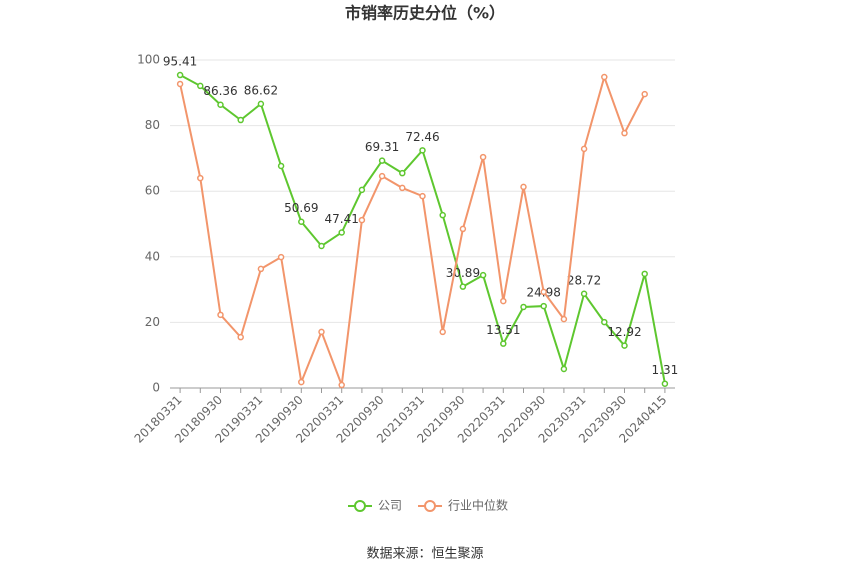 The height and width of the screenshot is (575, 850). What do you see at coordinates (390, 506) in the screenshot?
I see `legend-label: 公司` at bounding box center [390, 506].